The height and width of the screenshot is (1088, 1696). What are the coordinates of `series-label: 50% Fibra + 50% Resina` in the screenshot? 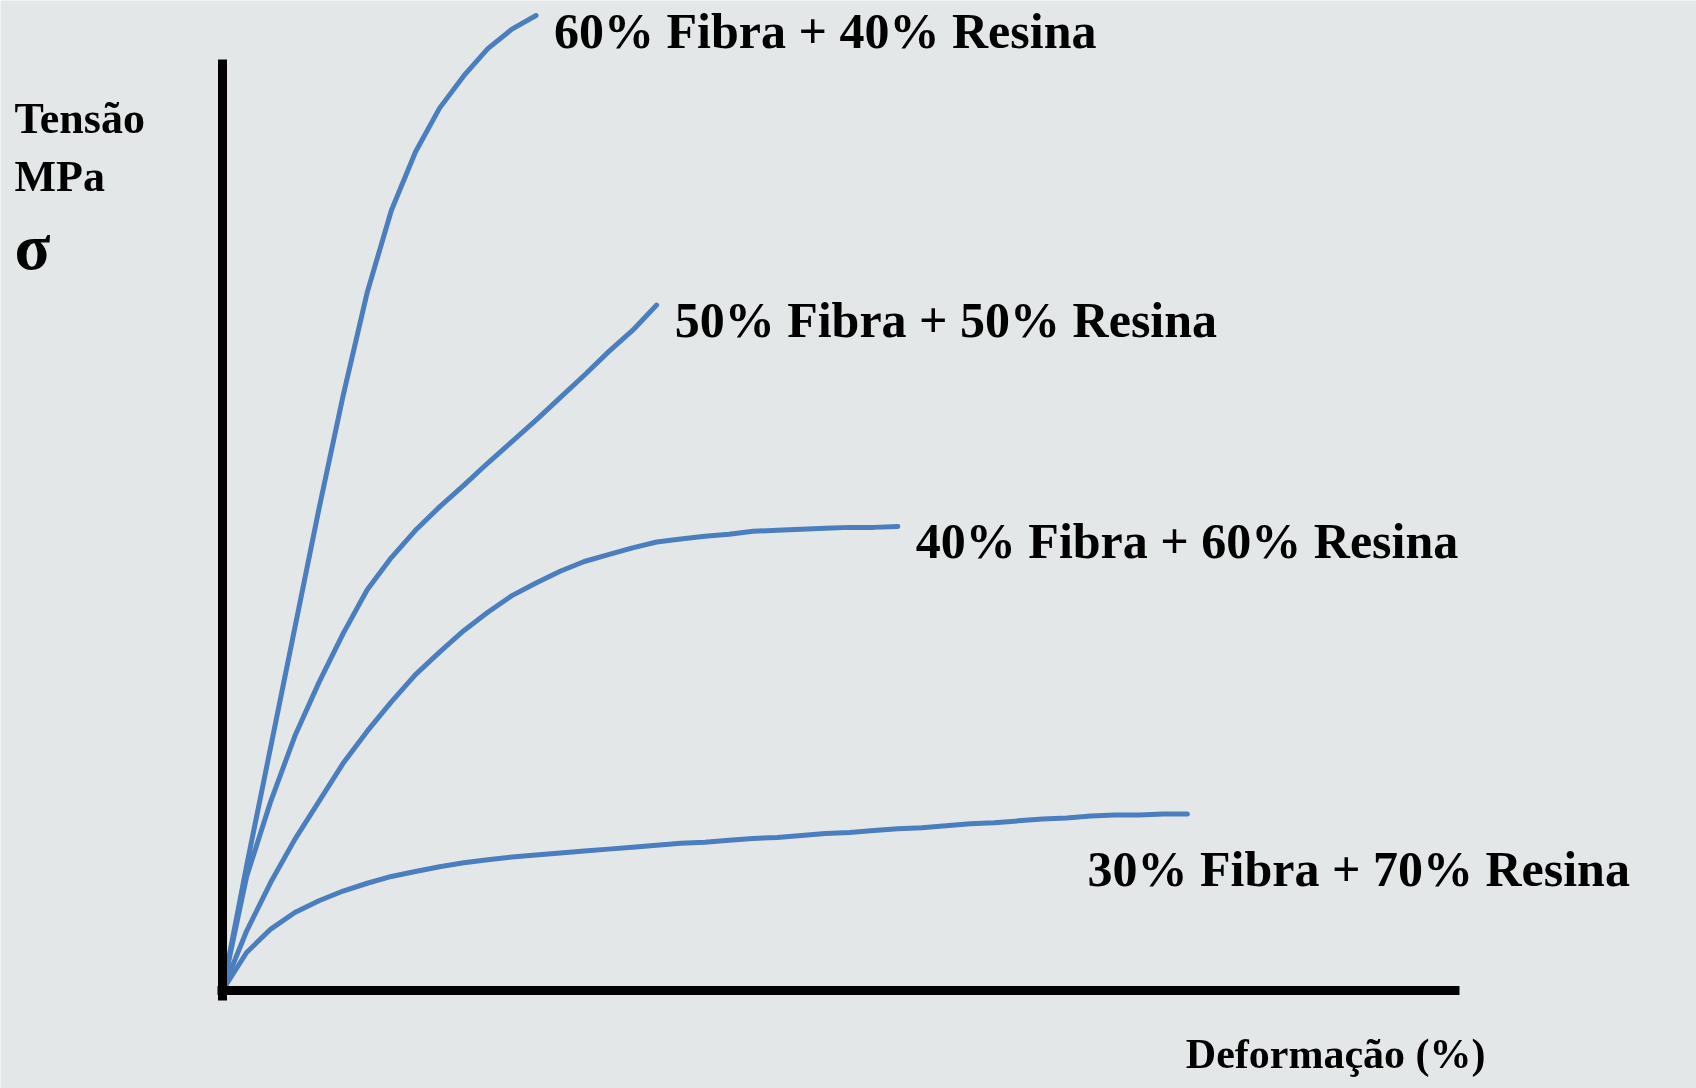 It's located at (946, 320).